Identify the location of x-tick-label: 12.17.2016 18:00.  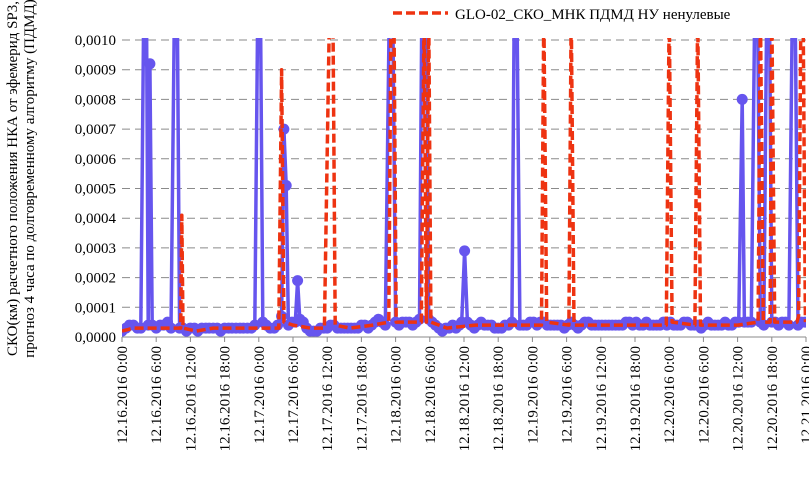
(362, 398).